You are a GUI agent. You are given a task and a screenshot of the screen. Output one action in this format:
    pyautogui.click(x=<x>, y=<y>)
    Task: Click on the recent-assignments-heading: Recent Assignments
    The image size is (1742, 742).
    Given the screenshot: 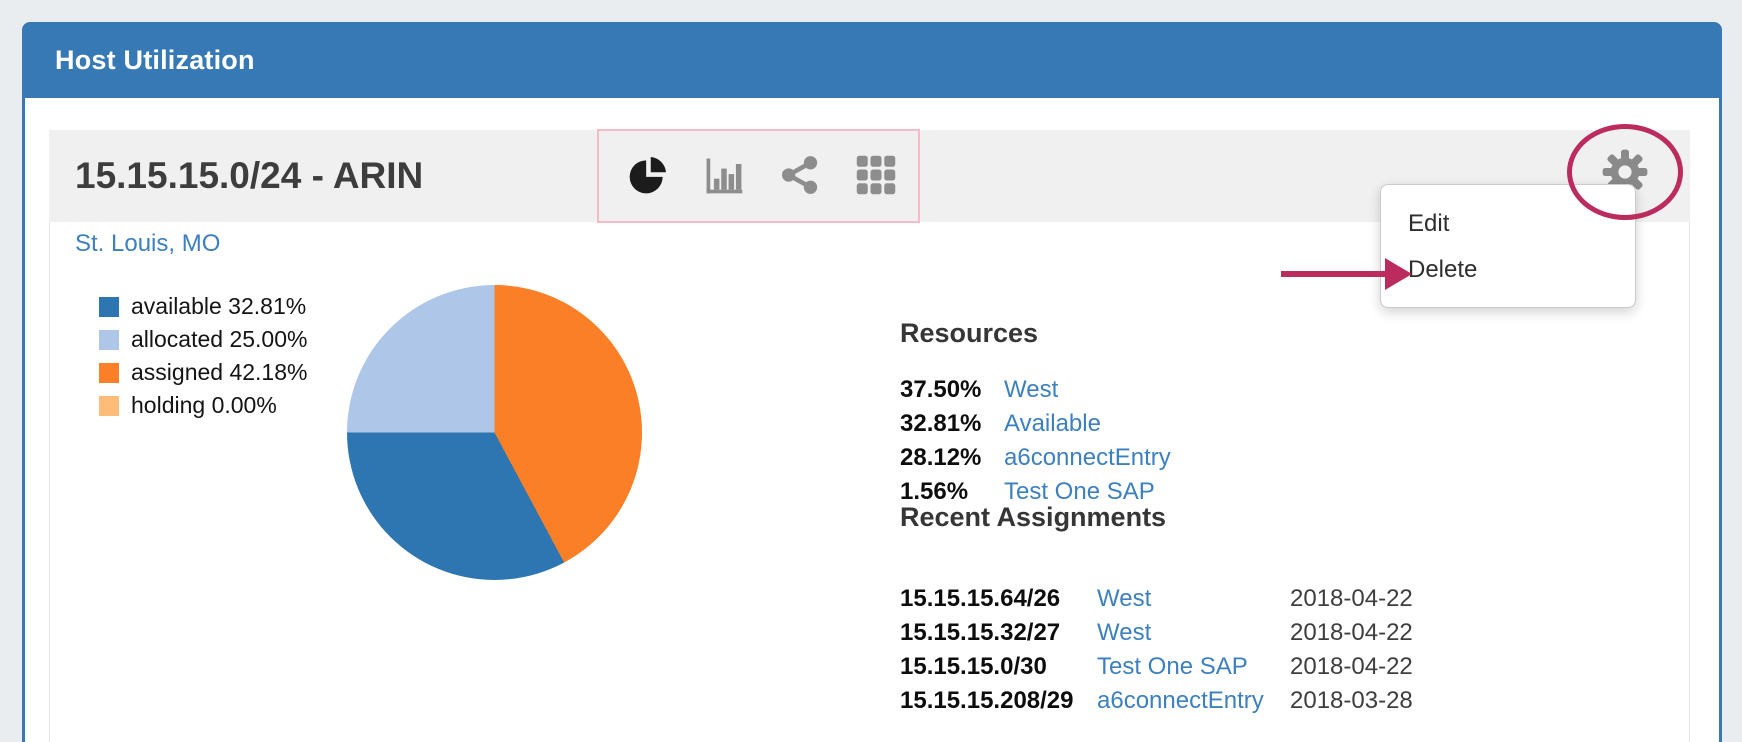 What is the action you would take?
    pyautogui.click(x=1033, y=517)
    